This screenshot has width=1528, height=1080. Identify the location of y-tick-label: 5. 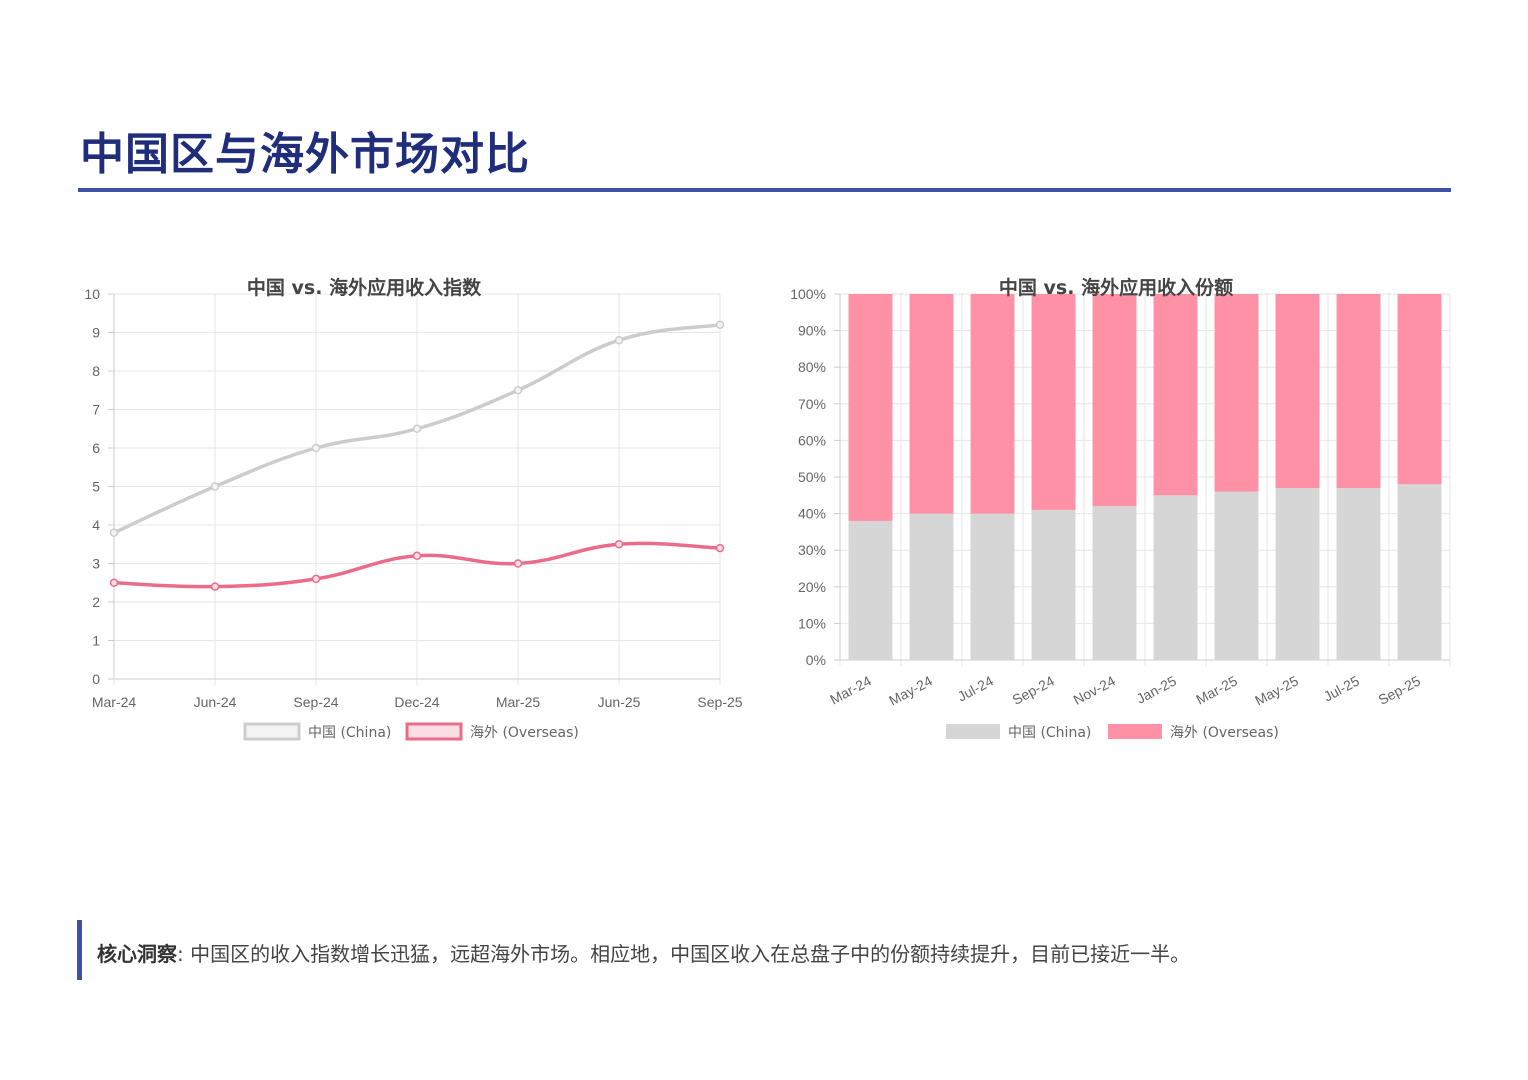
(96, 487).